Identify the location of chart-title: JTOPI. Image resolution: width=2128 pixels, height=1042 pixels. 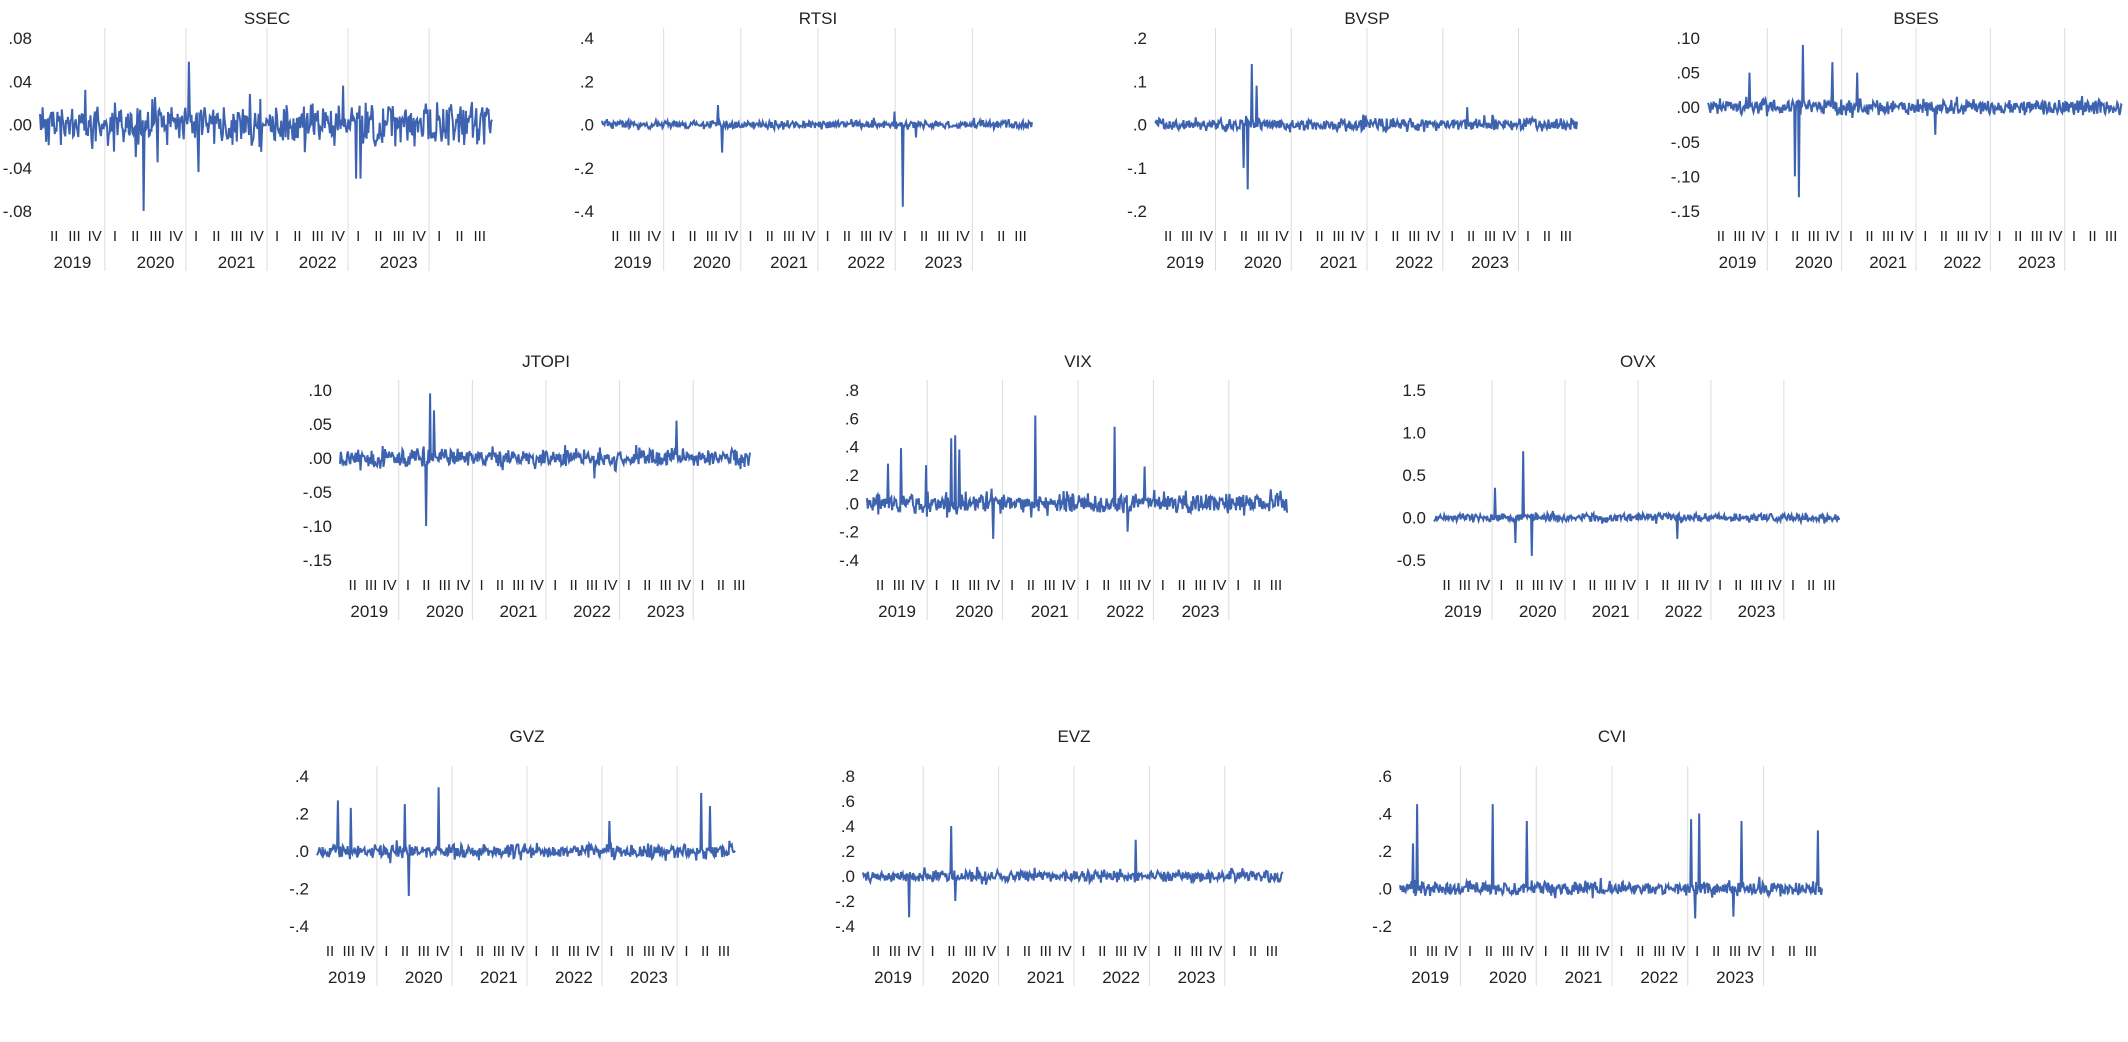
(546, 361).